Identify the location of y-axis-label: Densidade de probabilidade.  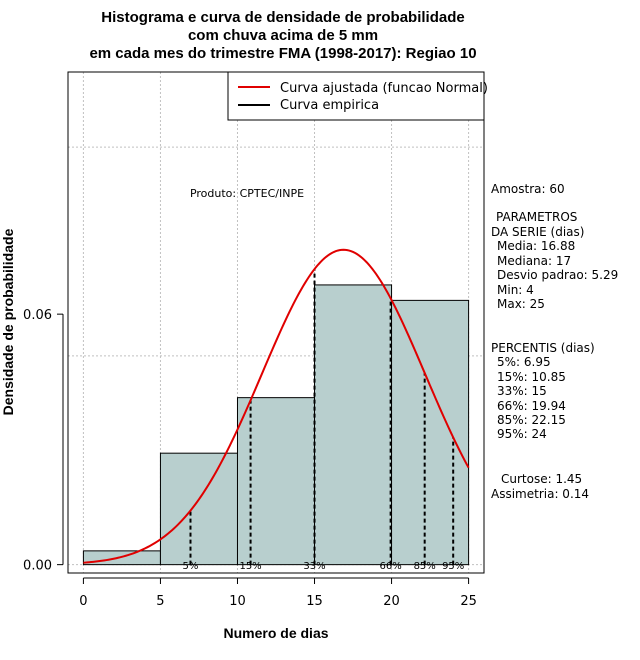
(8, 321).